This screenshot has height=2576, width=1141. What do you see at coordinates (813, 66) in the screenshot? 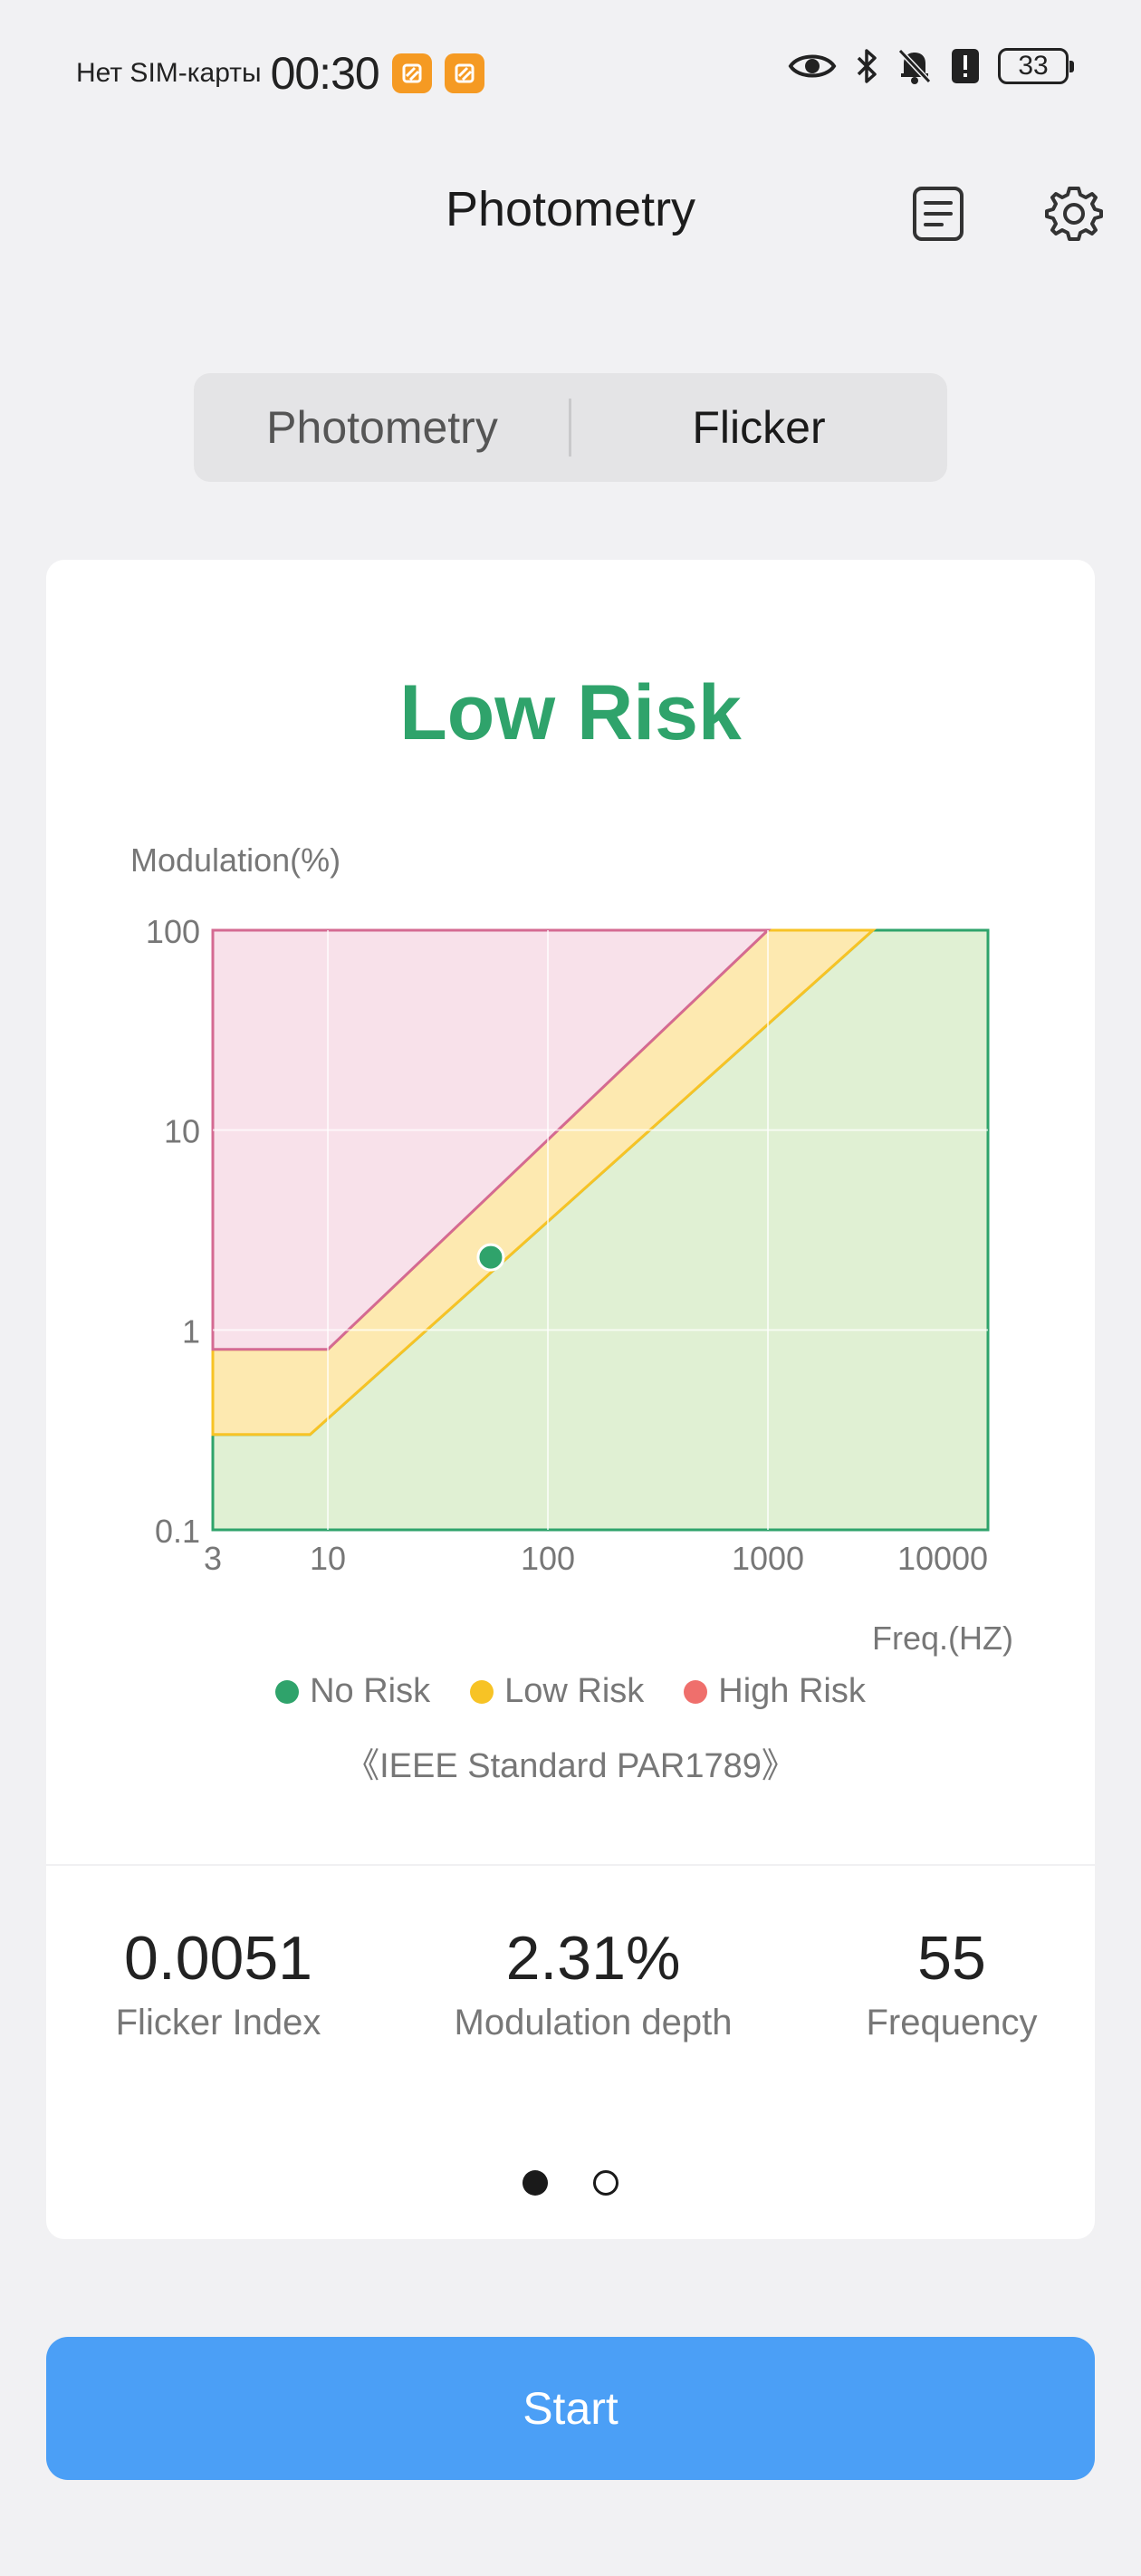
I see `eye-icon` at bounding box center [813, 66].